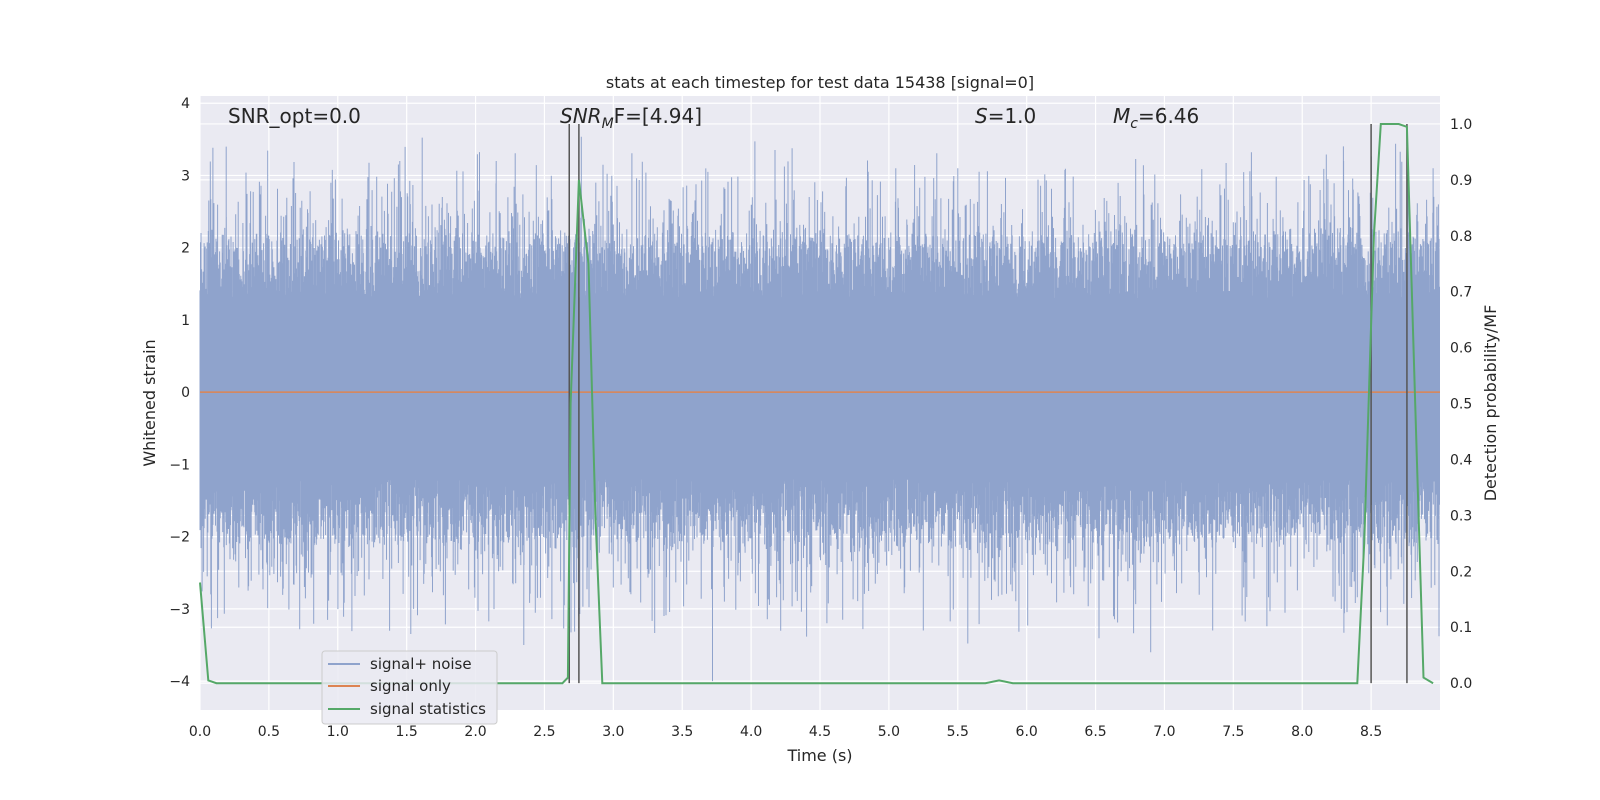 This screenshot has height=800, width=1600. What do you see at coordinates (613, 732) in the screenshot?
I see `x-tick-label: 3.0` at bounding box center [613, 732].